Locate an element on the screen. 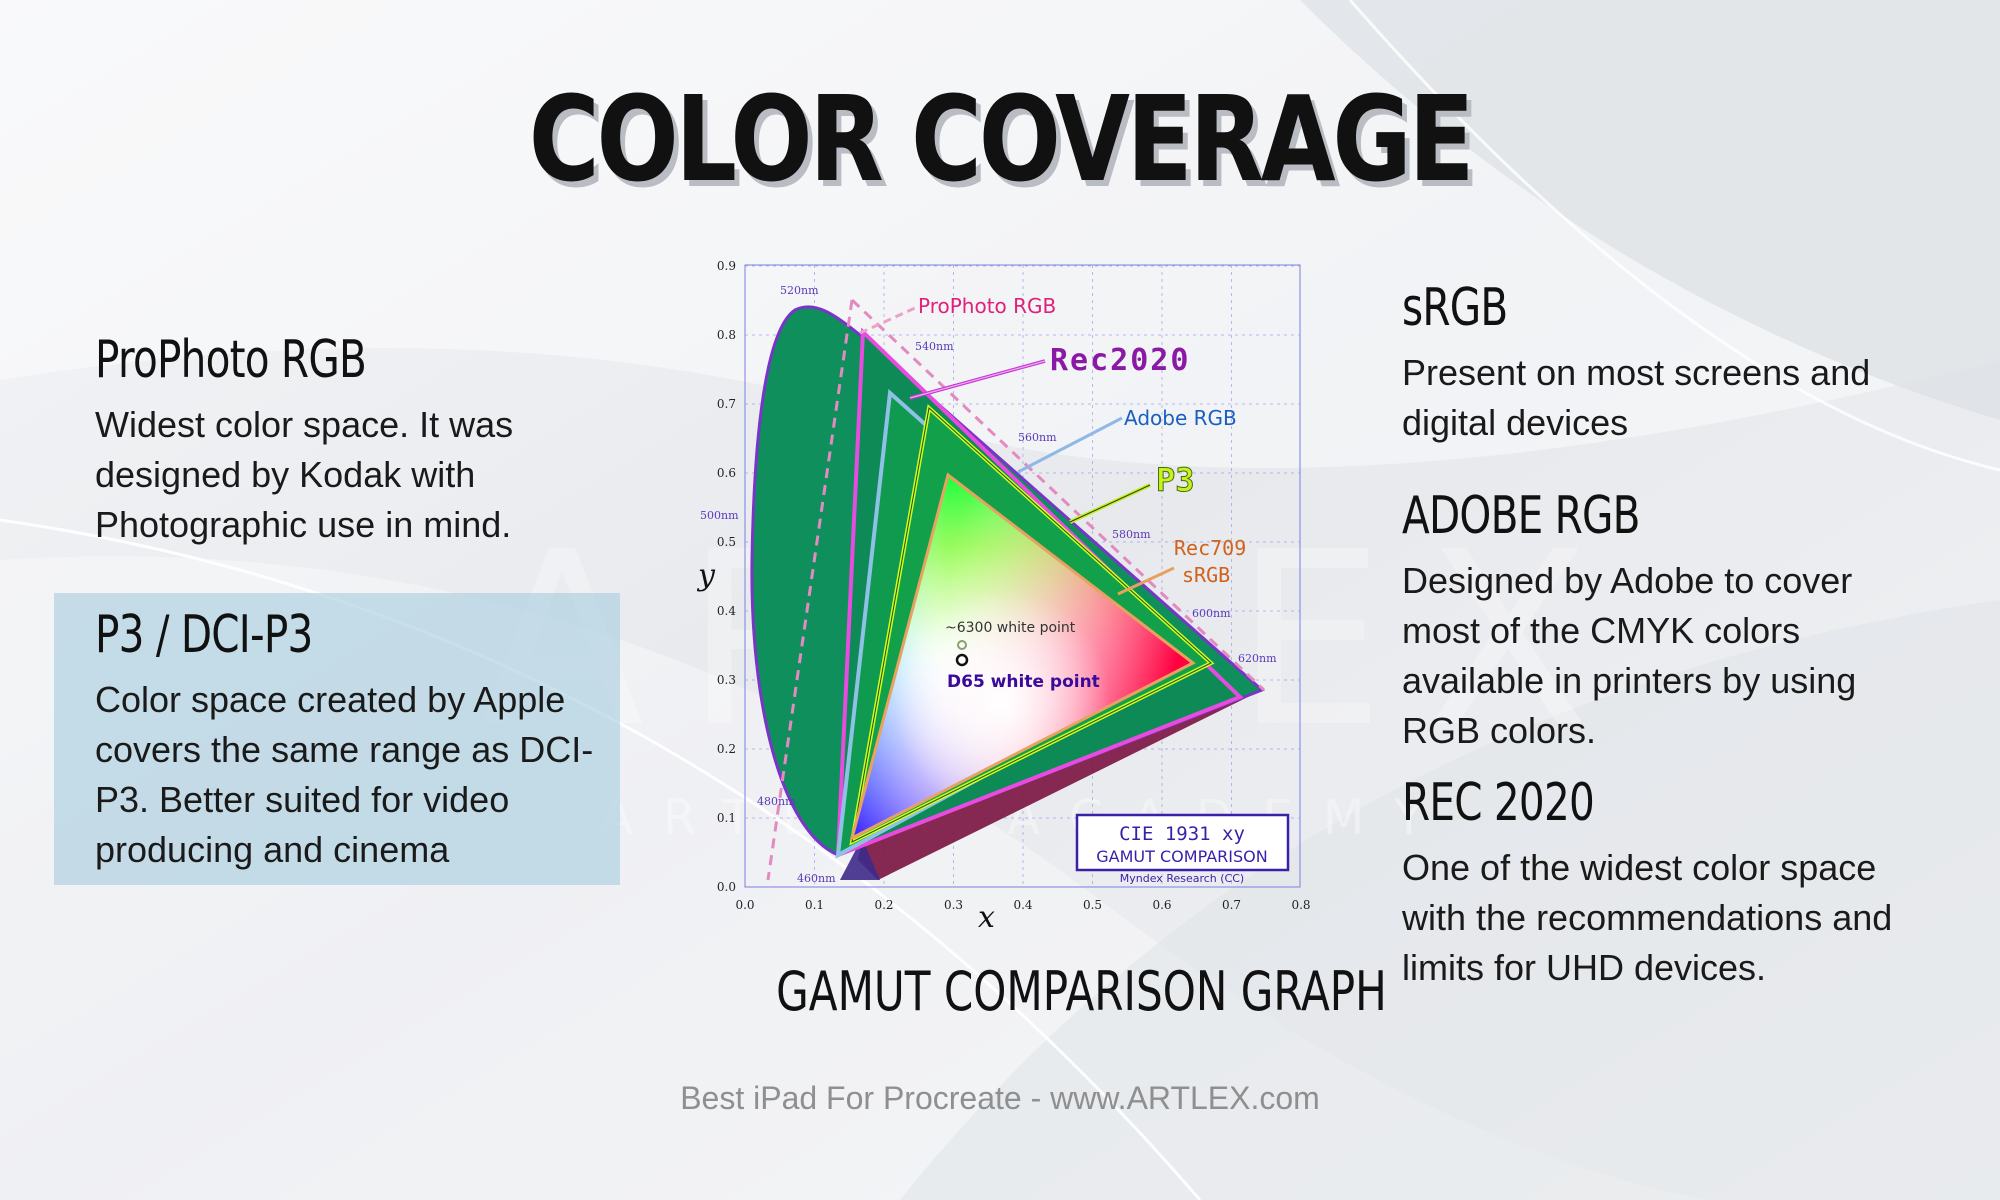 This screenshot has height=1200, width=2000. srgb-gamut is located at coordinates (1022, 656).